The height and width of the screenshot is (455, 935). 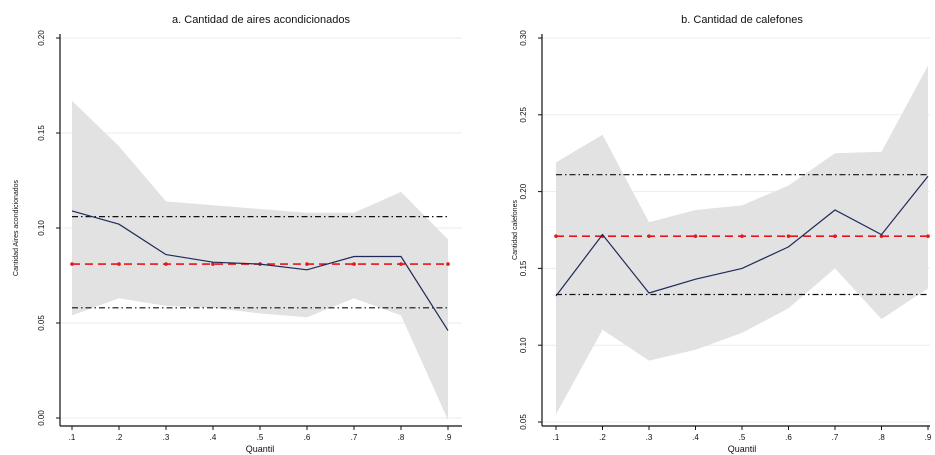 What do you see at coordinates (742, 20) in the screenshot?
I see `chart-title: b. Cantidad de calefones` at bounding box center [742, 20].